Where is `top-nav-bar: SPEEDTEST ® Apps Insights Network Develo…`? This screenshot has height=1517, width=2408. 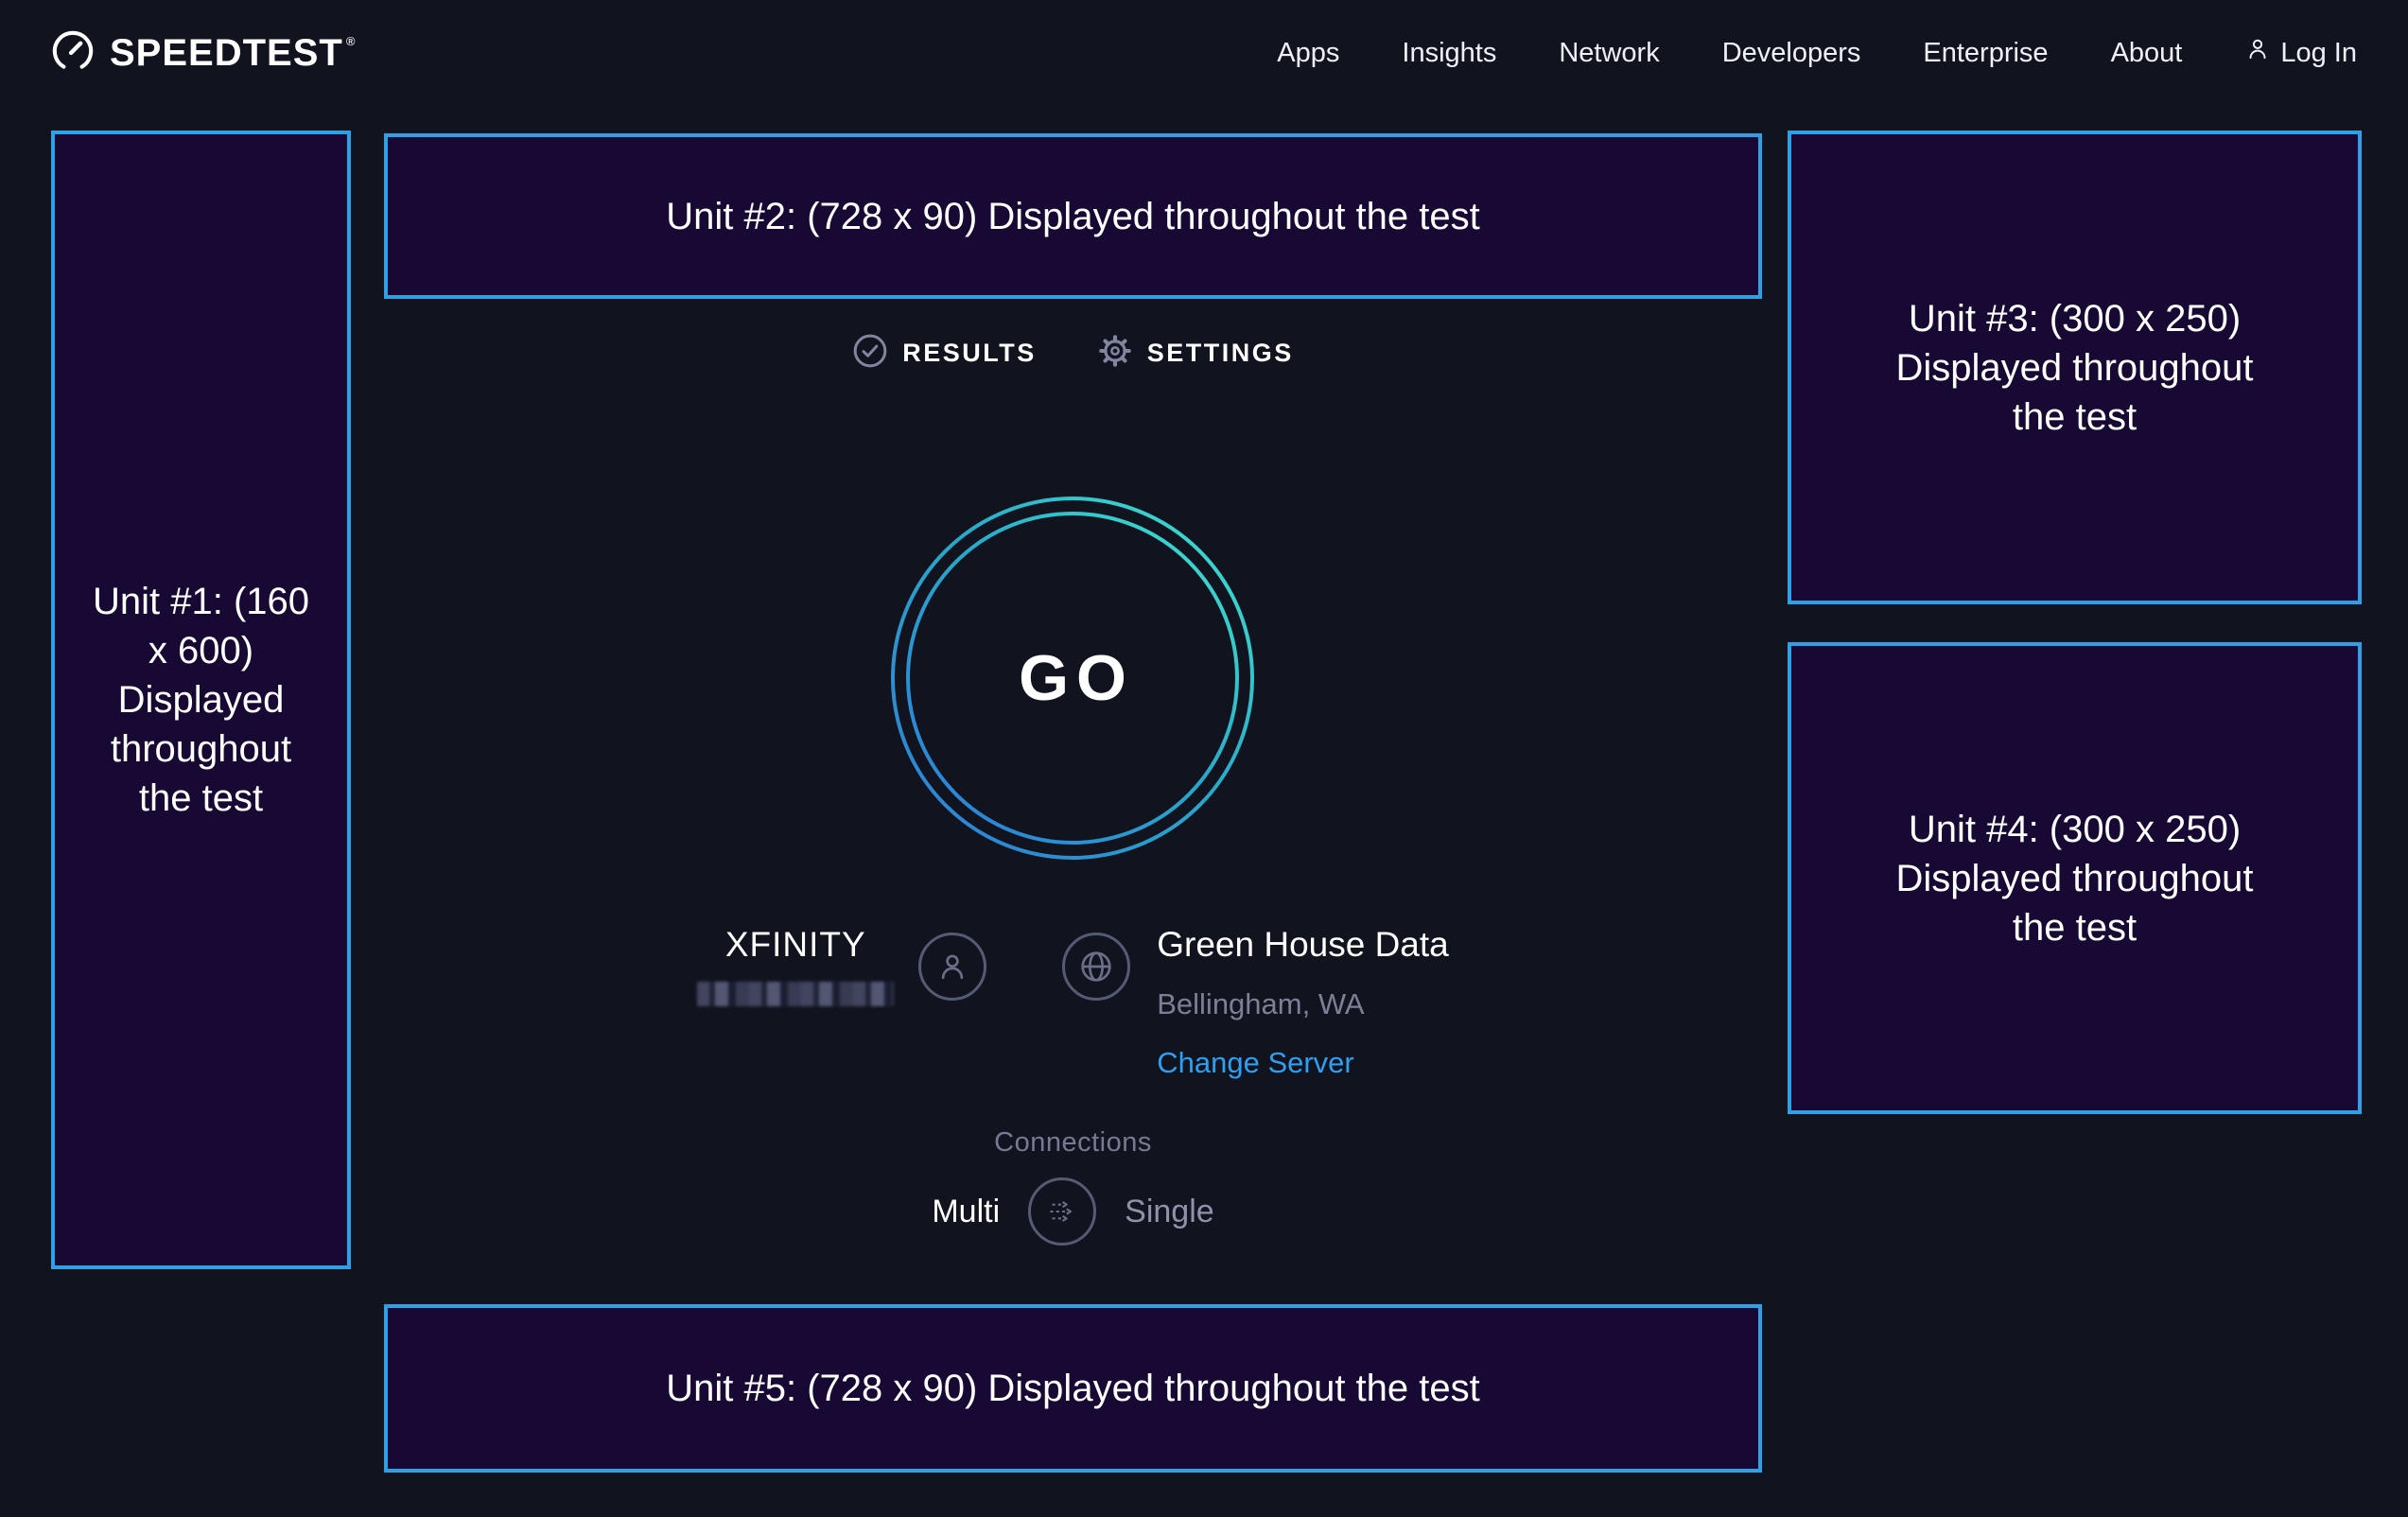 top-nav-bar: SPEEDTEST ® Apps Insights Network Develo… is located at coordinates (1204, 53).